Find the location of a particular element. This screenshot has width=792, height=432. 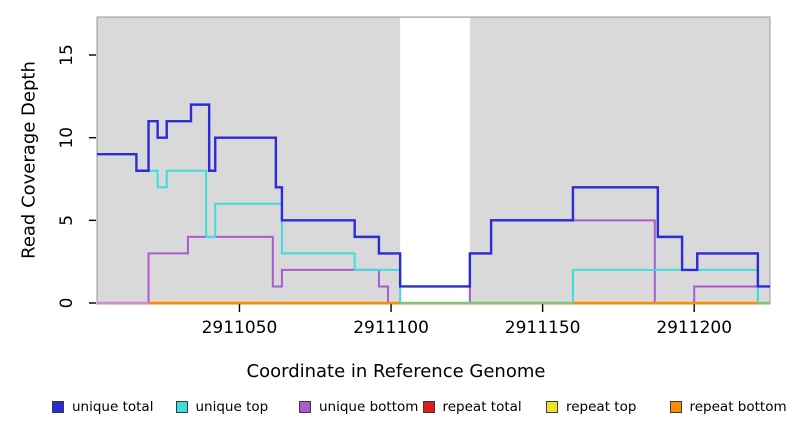

x-tick-label: 2911150 is located at coordinates (543, 328).